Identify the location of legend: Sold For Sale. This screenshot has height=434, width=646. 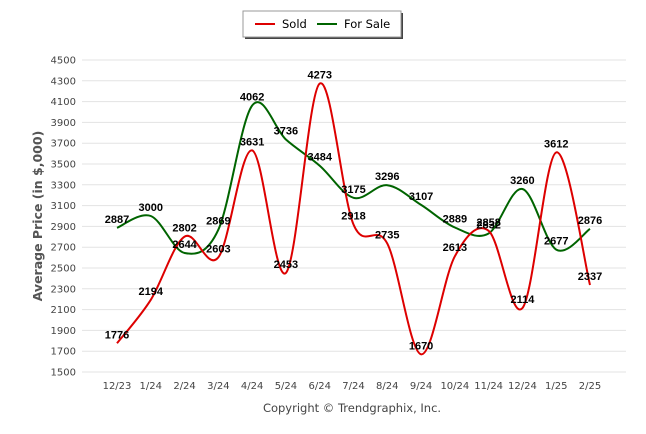
(322, 24).